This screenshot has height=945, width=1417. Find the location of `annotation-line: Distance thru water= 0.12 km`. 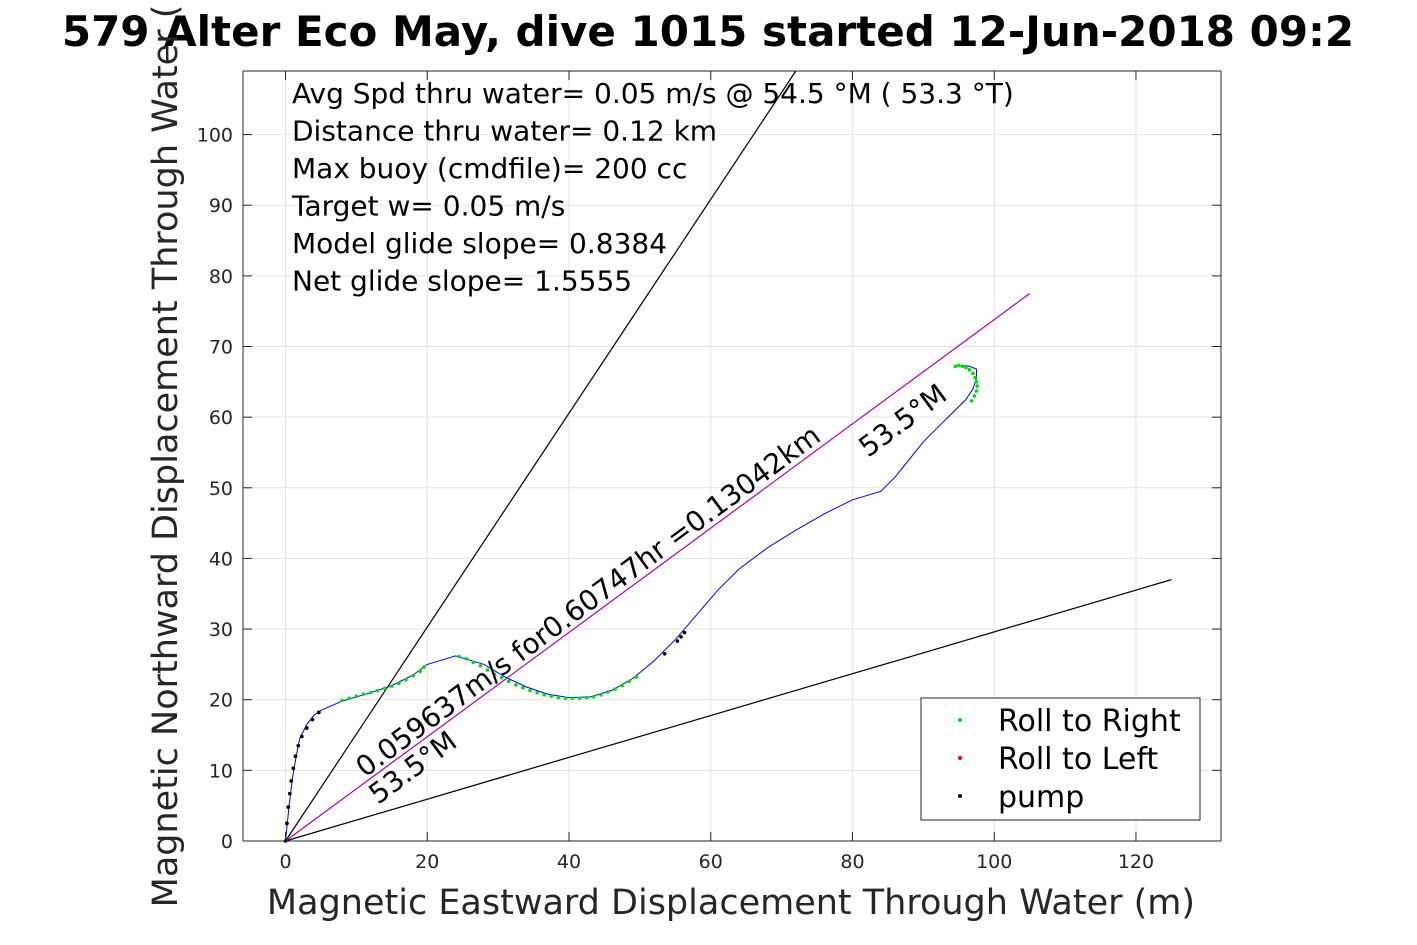

annotation-line: Distance thru water= 0.12 km is located at coordinates (504, 131).